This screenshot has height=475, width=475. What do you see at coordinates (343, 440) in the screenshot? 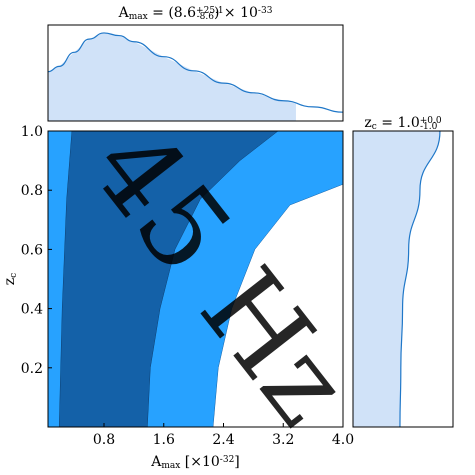
I see `x-tick-label: 4.0` at bounding box center [343, 440].